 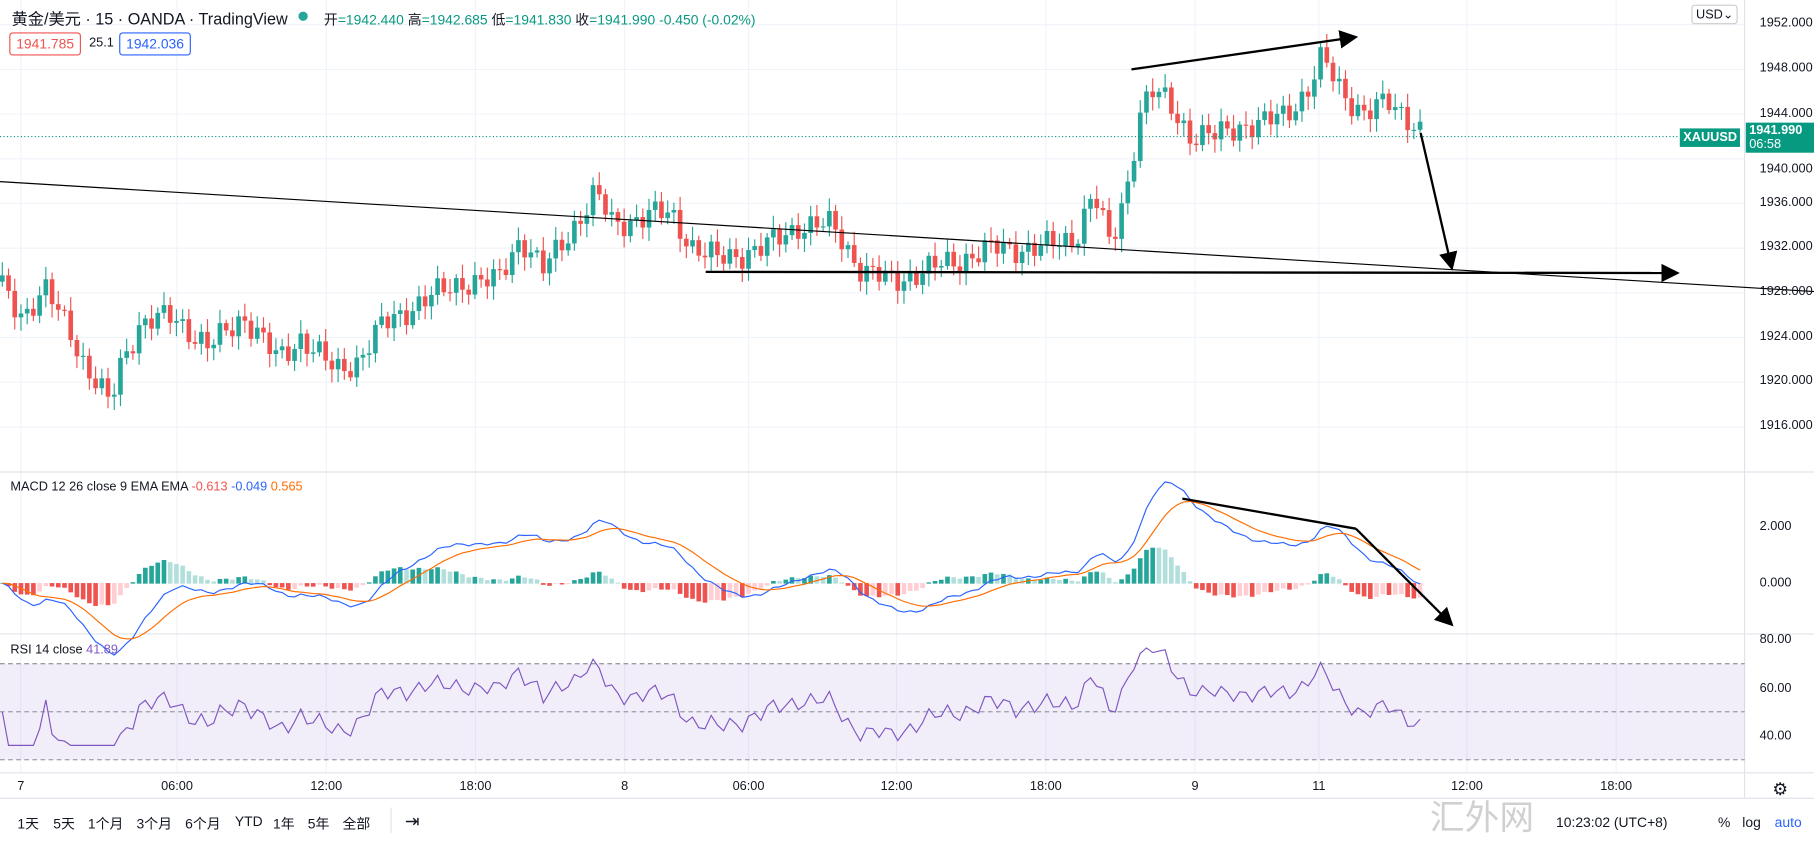 I want to click on price-tick: 1928.000, so click(x=1786, y=291).